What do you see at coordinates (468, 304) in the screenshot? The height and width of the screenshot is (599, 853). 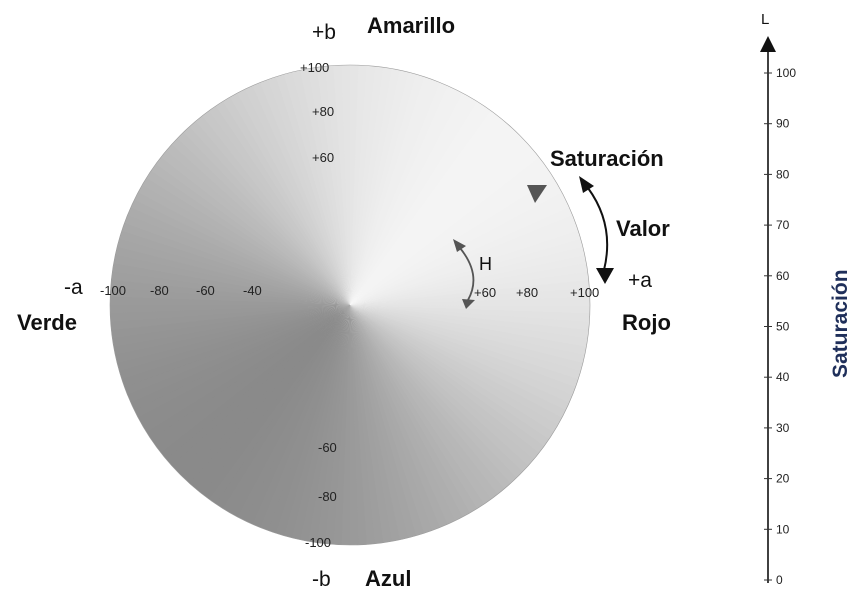 I see `hue-arrow-down-icon` at bounding box center [468, 304].